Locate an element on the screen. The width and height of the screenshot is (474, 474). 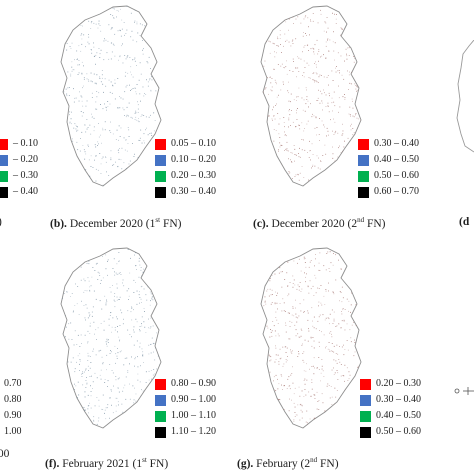
legend-item: – 0.40 is located at coordinates (19, 192).